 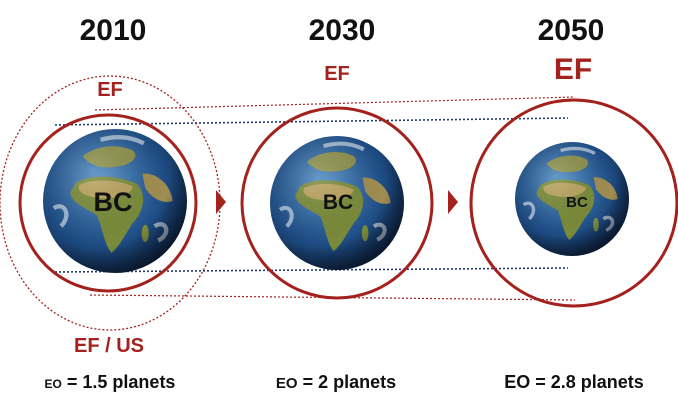 I want to click on eo-text-2030: = 2 planets, so click(x=347, y=382).